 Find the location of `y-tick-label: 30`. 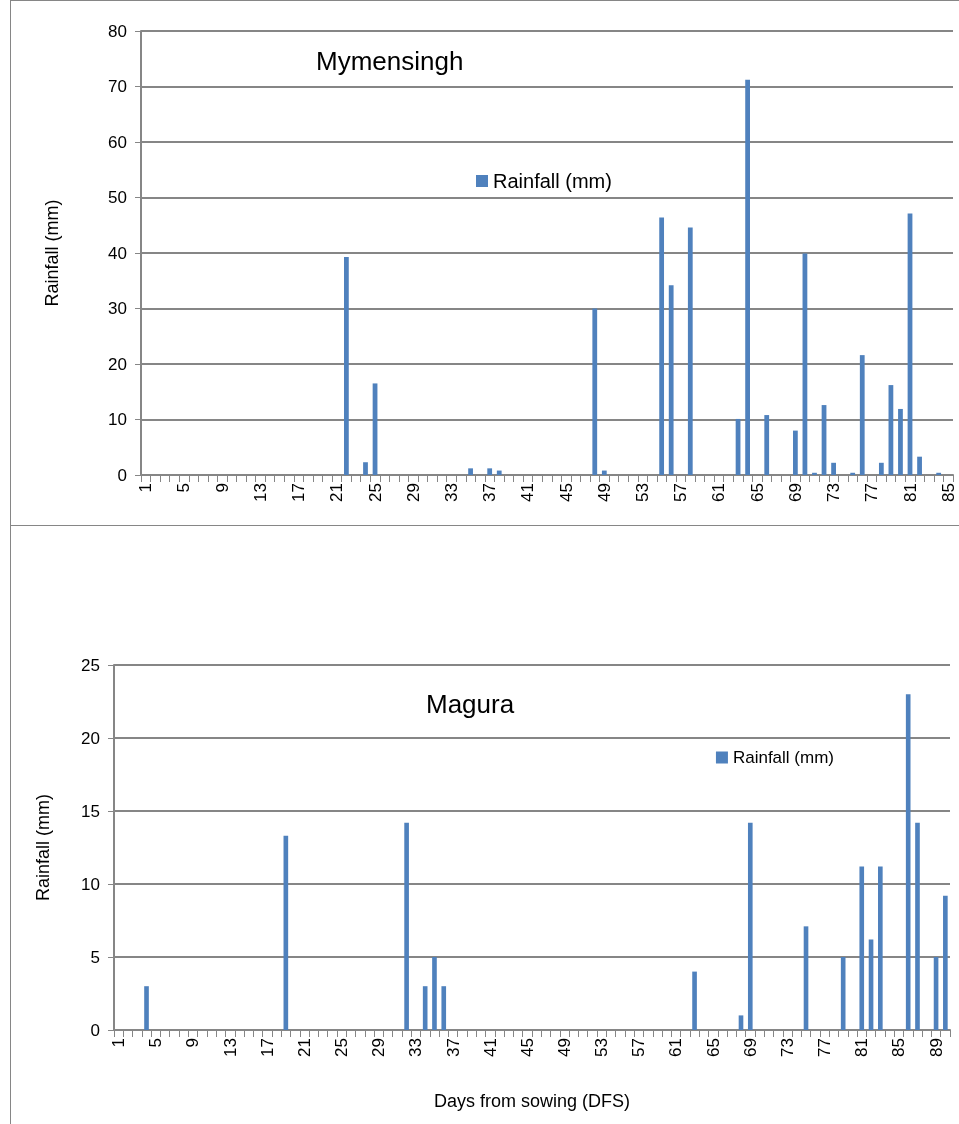

y-tick-label: 30 is located at coordinates (117, 308).